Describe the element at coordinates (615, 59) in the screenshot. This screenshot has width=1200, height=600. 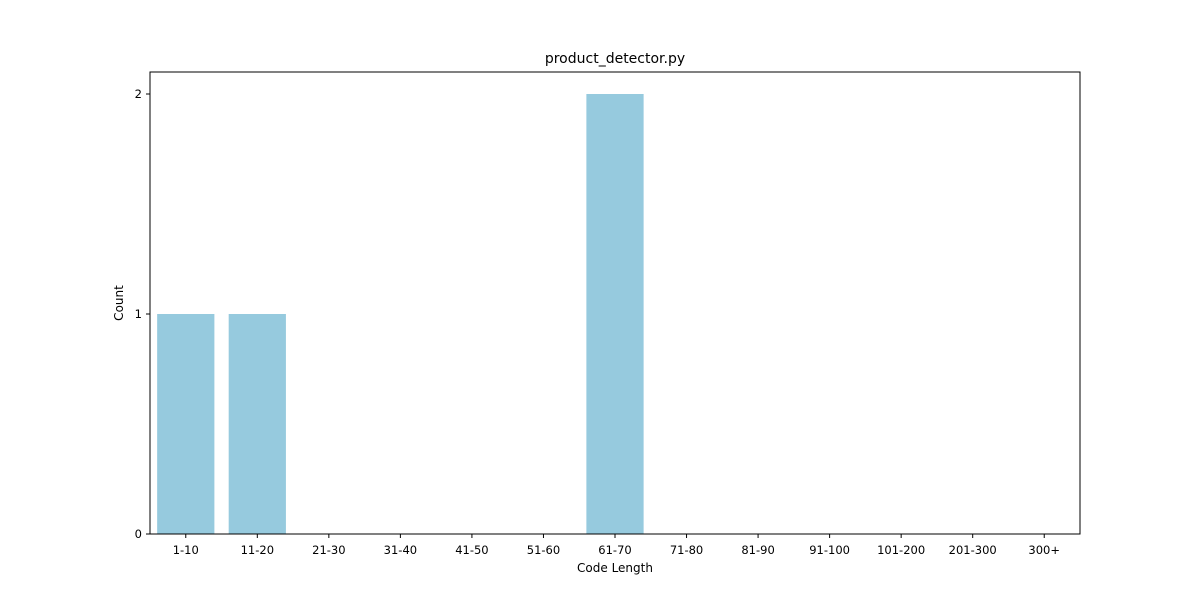
I see `chart-title: product_detector.py` at that location.